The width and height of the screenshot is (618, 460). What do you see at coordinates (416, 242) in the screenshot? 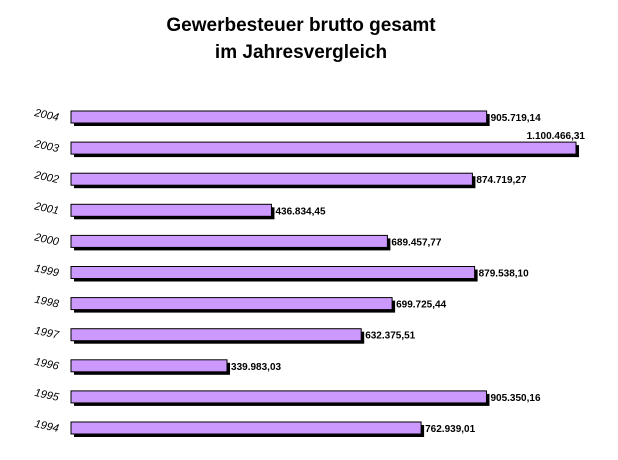
I see `value-label: 689.457,77` at bounding box center [416, 242].